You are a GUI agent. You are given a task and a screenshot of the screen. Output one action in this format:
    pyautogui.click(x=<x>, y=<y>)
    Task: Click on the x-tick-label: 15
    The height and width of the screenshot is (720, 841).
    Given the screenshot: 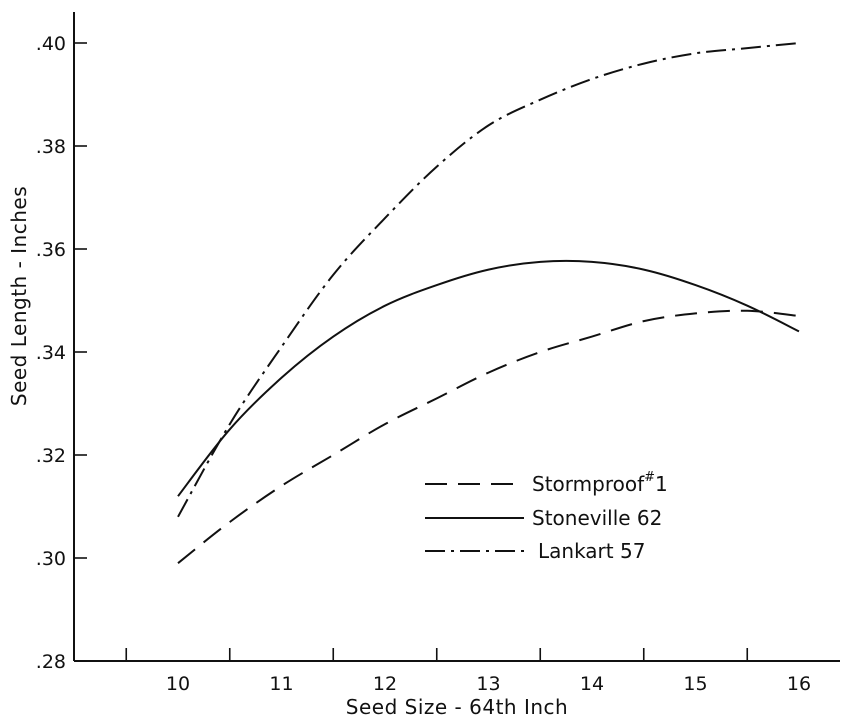 What is the action you would take?
    pyautogui.click(x=695, y=684)
    